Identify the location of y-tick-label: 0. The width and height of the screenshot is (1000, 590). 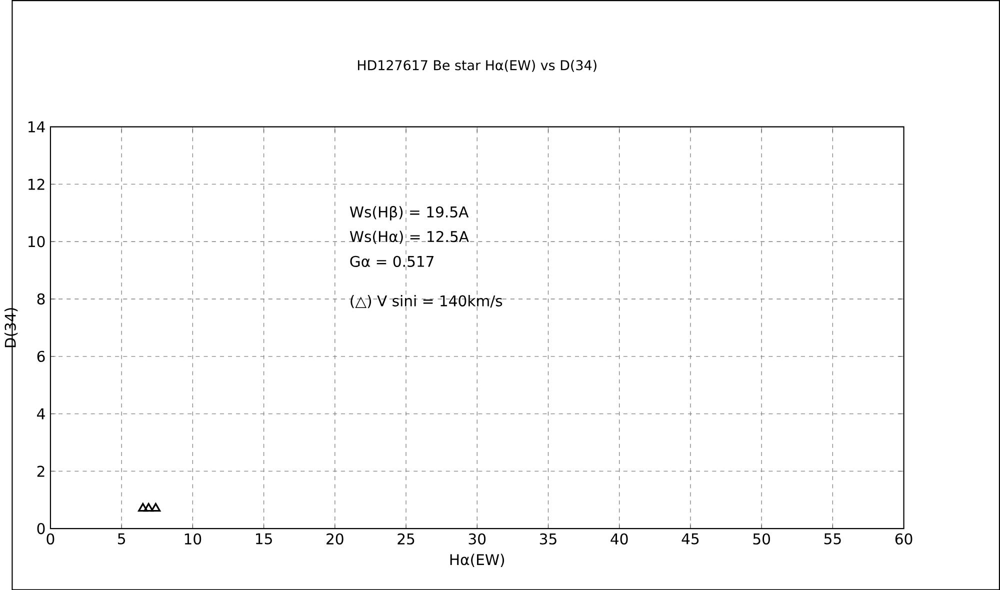
(41, 528).